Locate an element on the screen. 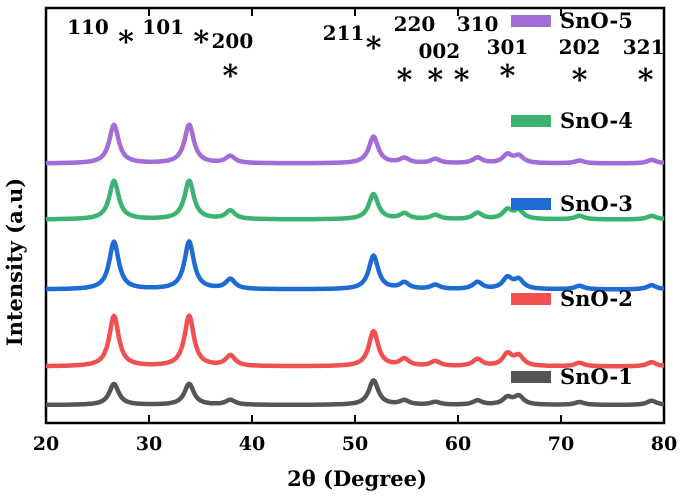 This screenshot has height=503, width=685. peak-label-321: 321 is located at coordinates (644, 47).